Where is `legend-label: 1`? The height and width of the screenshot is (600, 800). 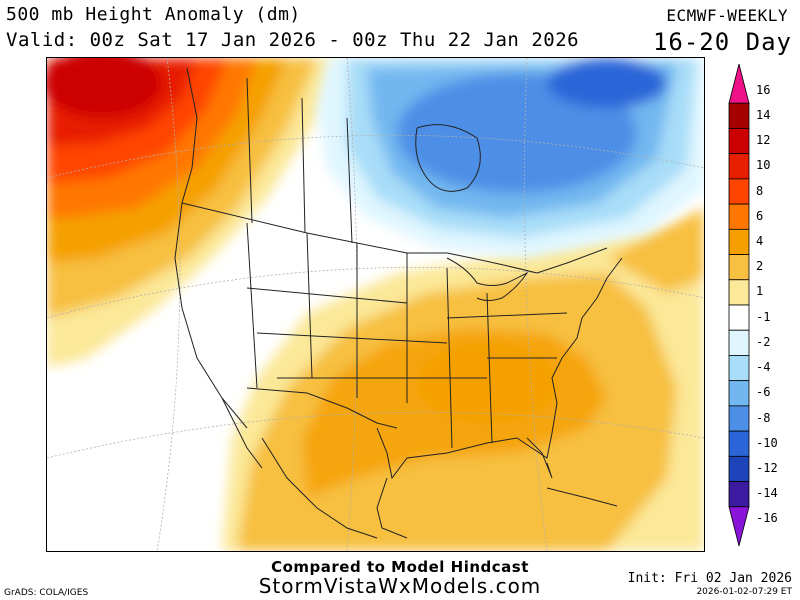
legend-label: 1 is located at coordinates (760, 291).